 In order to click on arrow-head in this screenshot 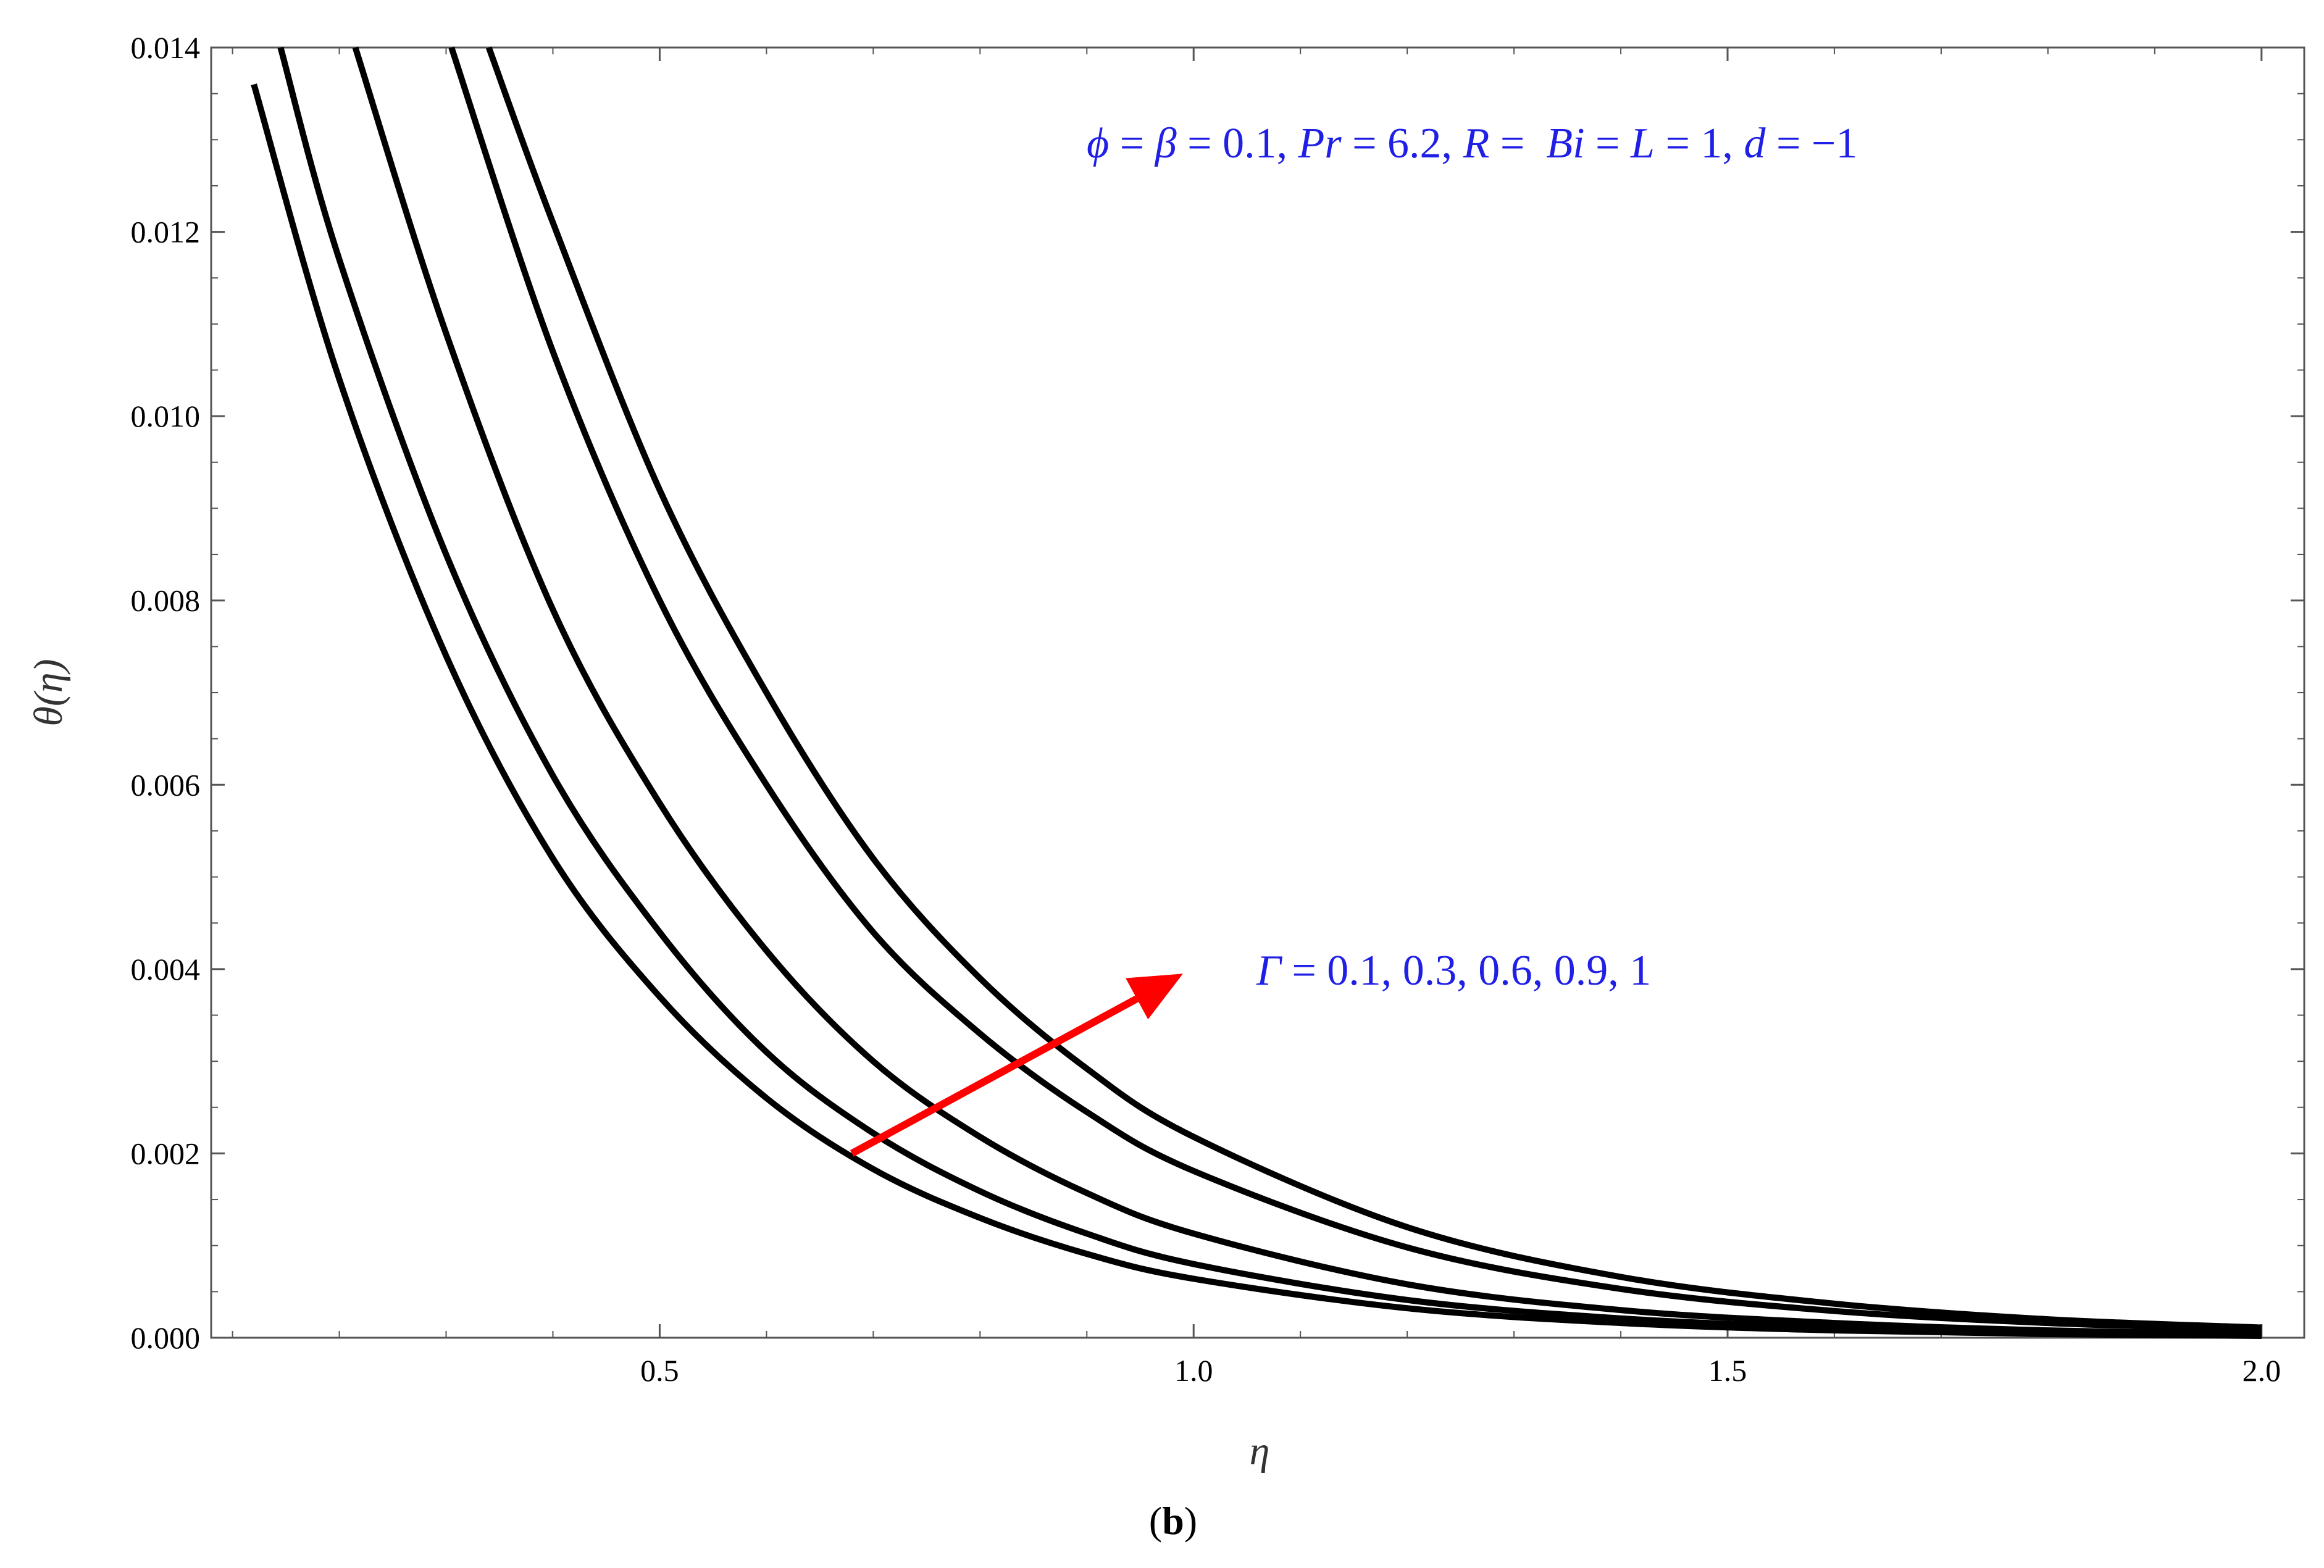, I will do `click(1154, 997)`.